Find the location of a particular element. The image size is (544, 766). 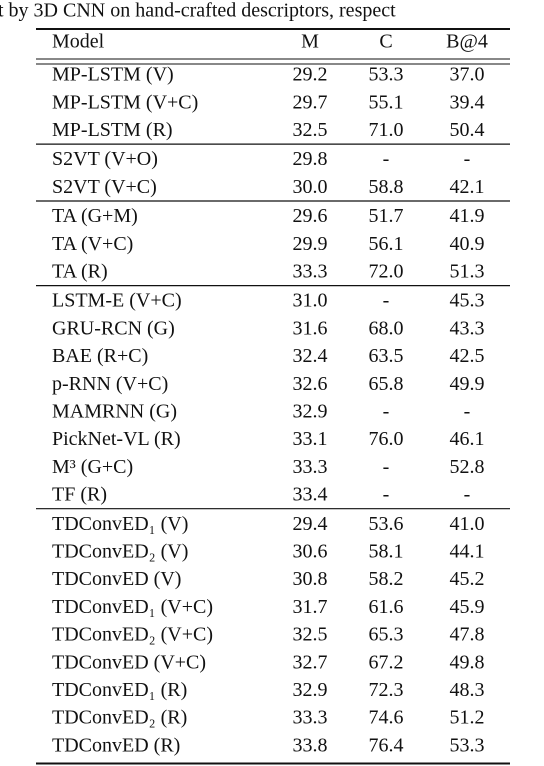

metric-cell: 56.1 is located at coordinates (386, 244).